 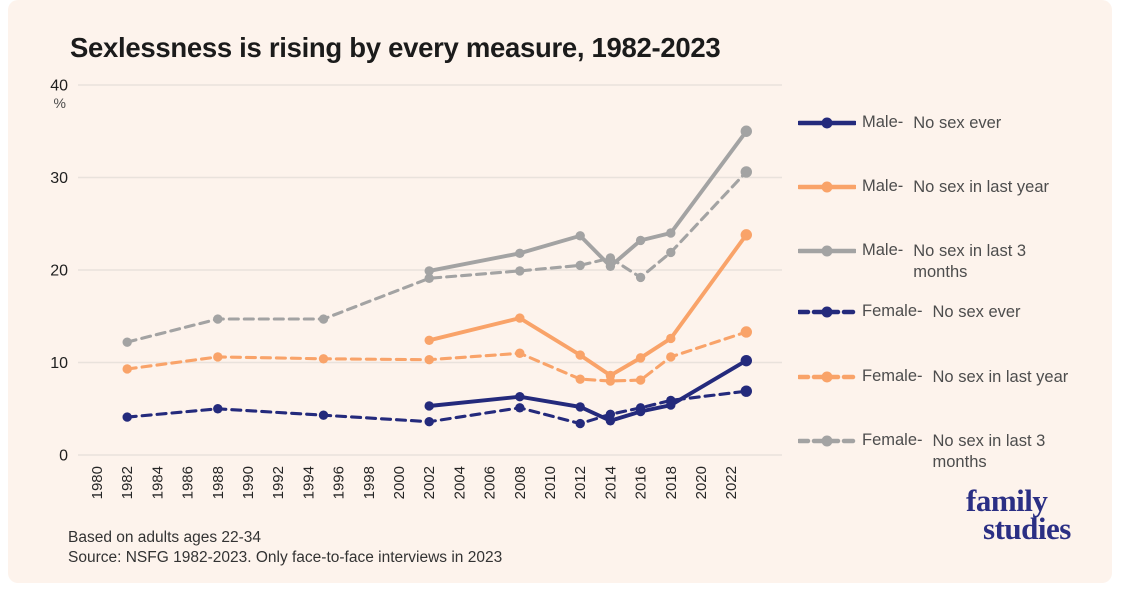 I want to click on svg-text: 2008, so click(x=520, y=482).